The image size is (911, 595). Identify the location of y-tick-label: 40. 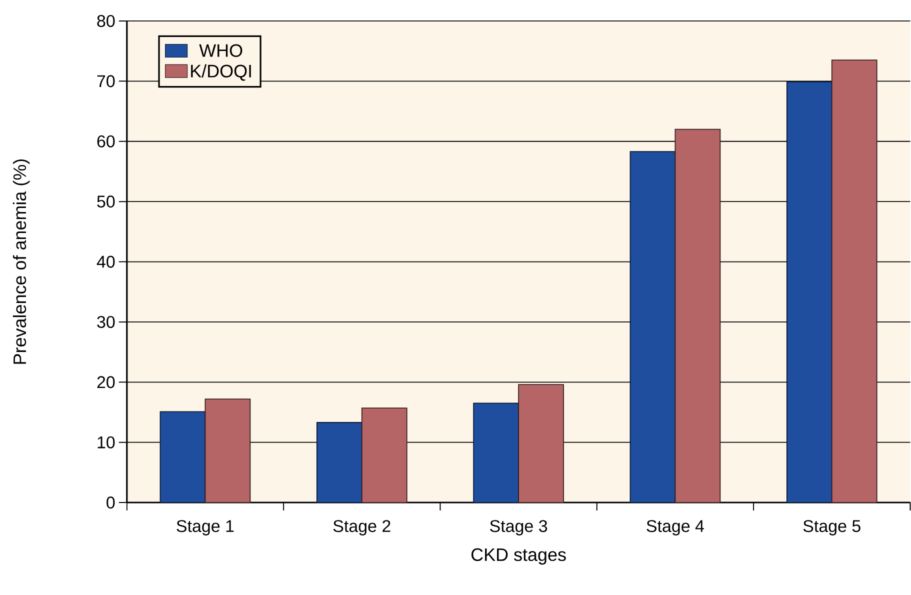
(105, 262).